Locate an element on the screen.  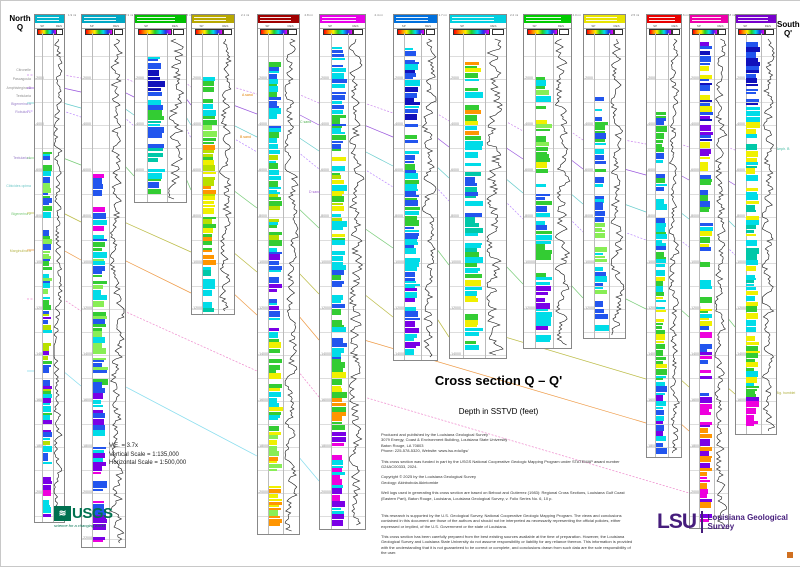
formation-top-label: Amphistegina B is located at coordinates (18, 88).